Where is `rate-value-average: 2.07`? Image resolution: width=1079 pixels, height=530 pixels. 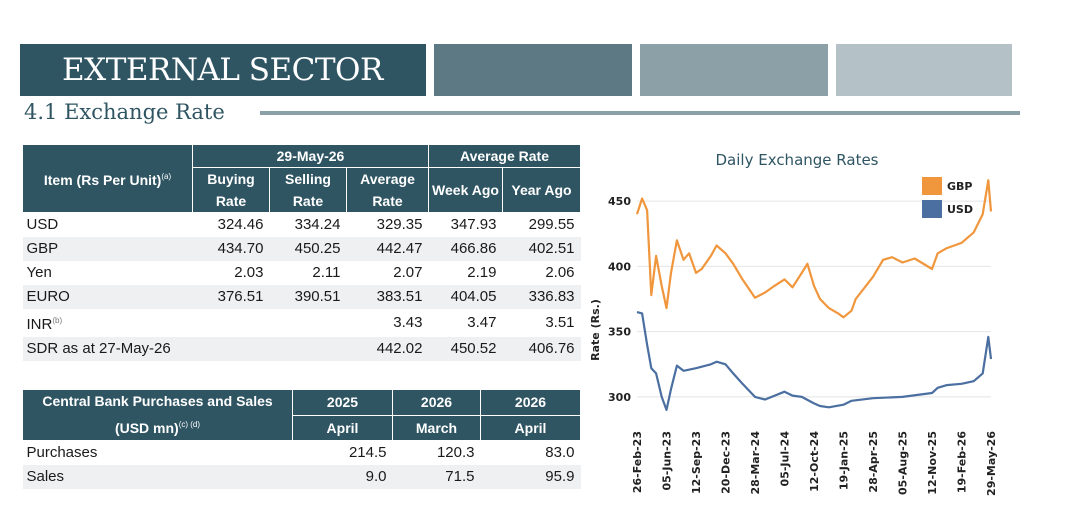
rate-value-average: 2.07 is located at coordinates (408, 272).